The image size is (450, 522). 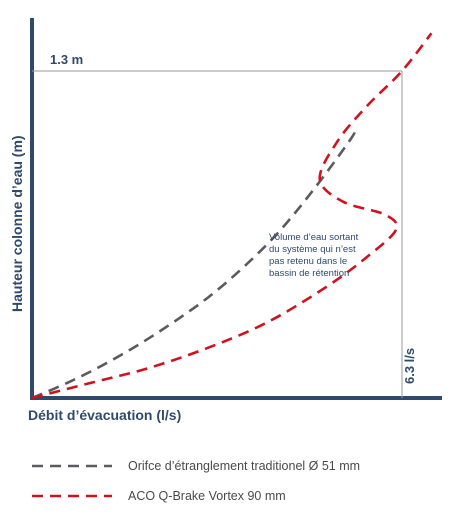 What do you see at coordinates (312, 249) in the screenshot?
I see `annotation-line: du système qui n’est` at bounding box center [312, 249].